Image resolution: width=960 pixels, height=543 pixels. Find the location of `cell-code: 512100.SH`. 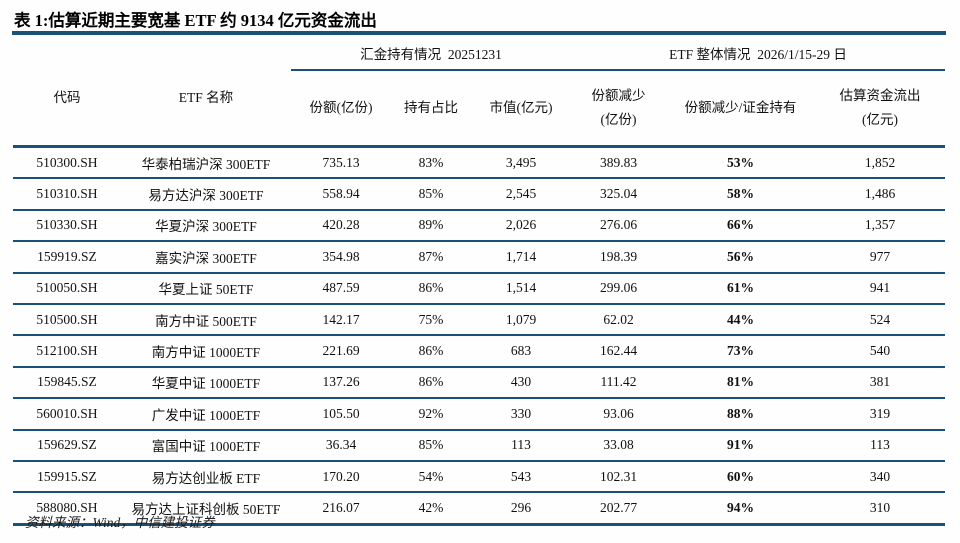

cell-code: 512100.SH is located at coordinates (67, 351).